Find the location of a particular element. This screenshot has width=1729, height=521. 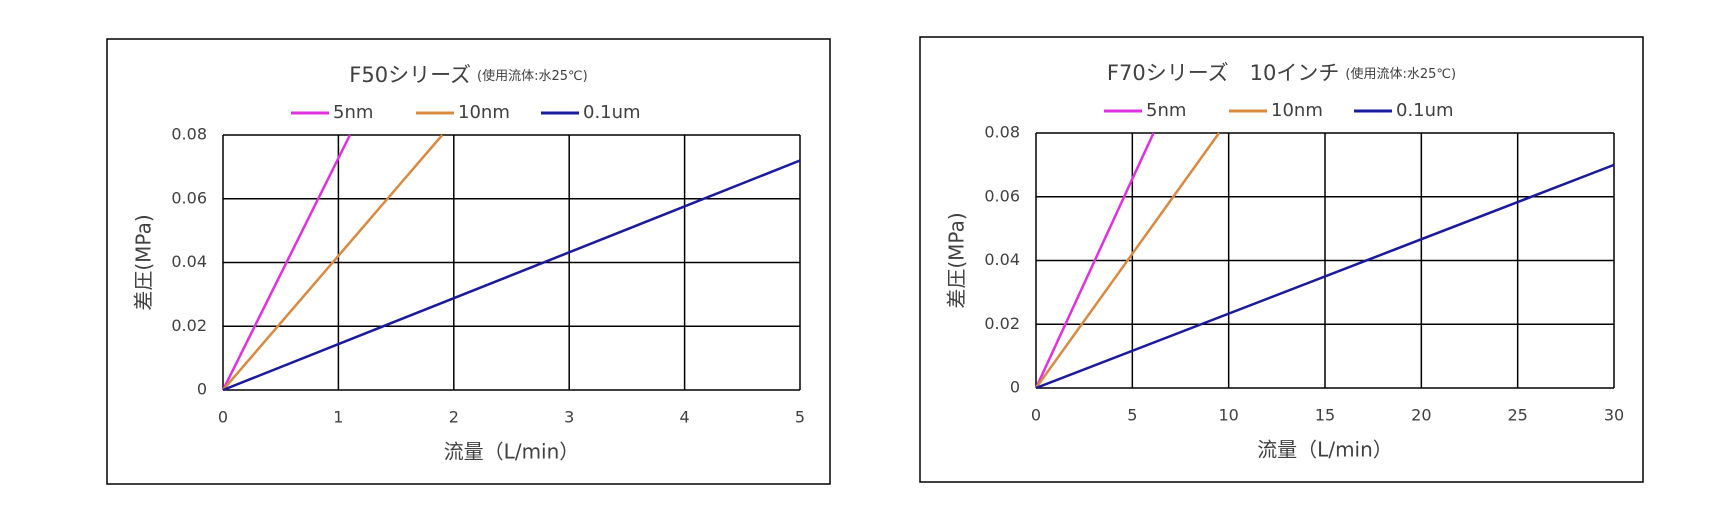

x-tick-label: 20 is located at coordinates (1421, 415).